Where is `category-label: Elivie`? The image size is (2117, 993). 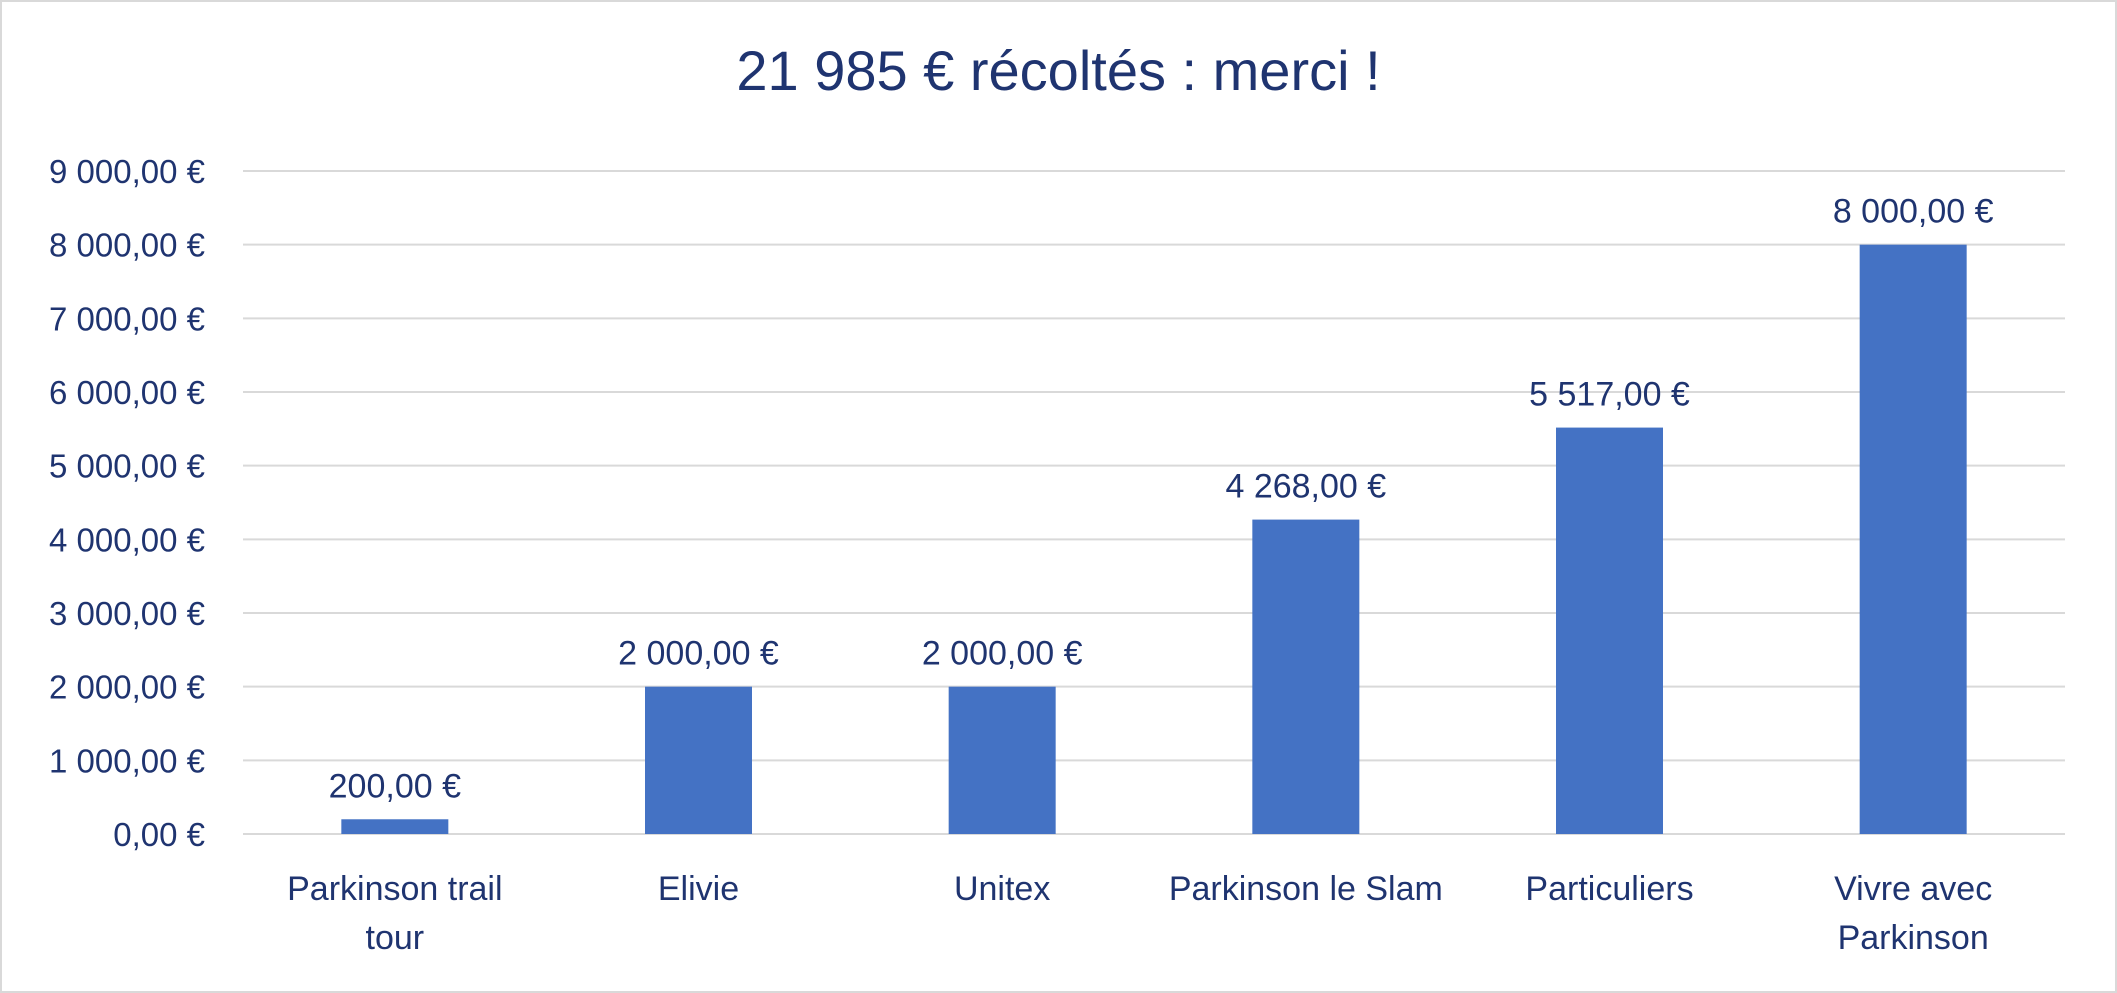
category-label: Elivie is located at coordinates (698, 889).